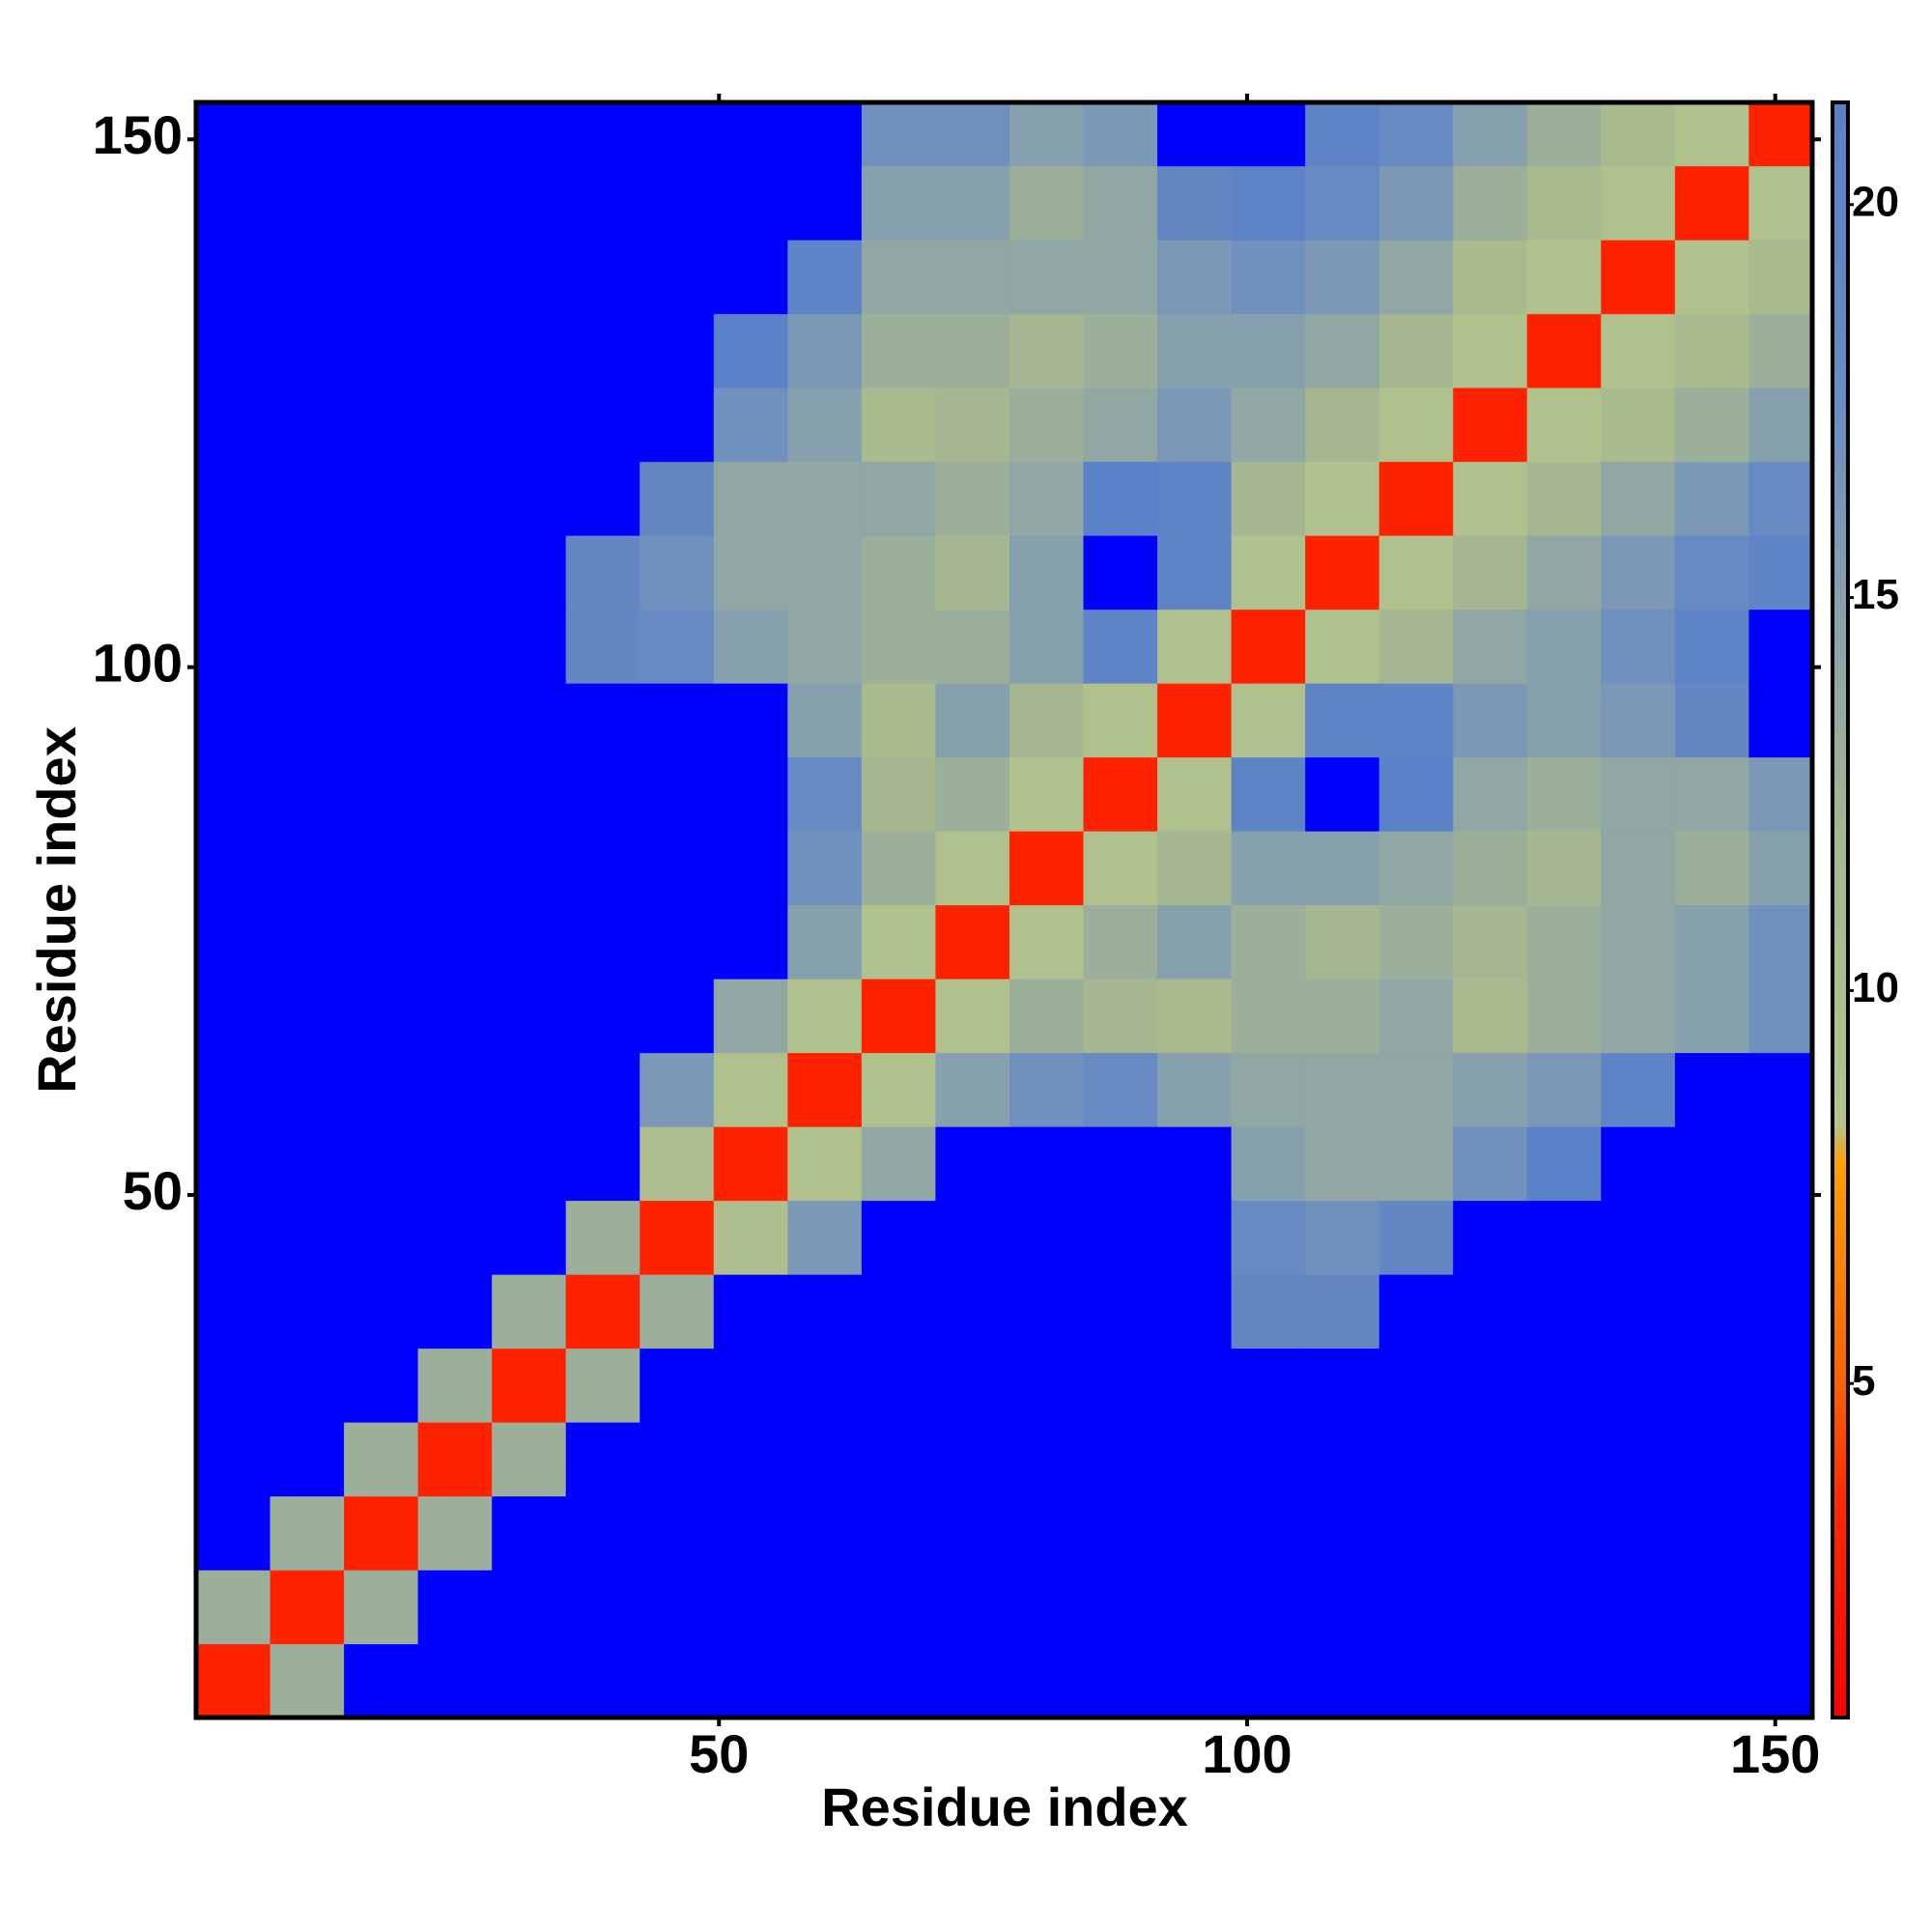  What do you see at coordinates (1875, 201) in the screenshot?
I see `colorbar-tick-label: 20` at bounding box center [1875, 201].